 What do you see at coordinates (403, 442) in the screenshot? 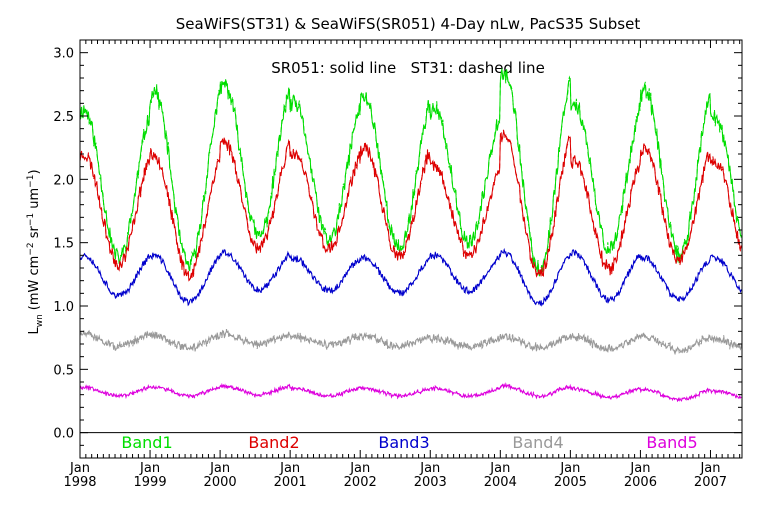
I see `legend-label-band3: Band3` at bounding box center [403, 442].